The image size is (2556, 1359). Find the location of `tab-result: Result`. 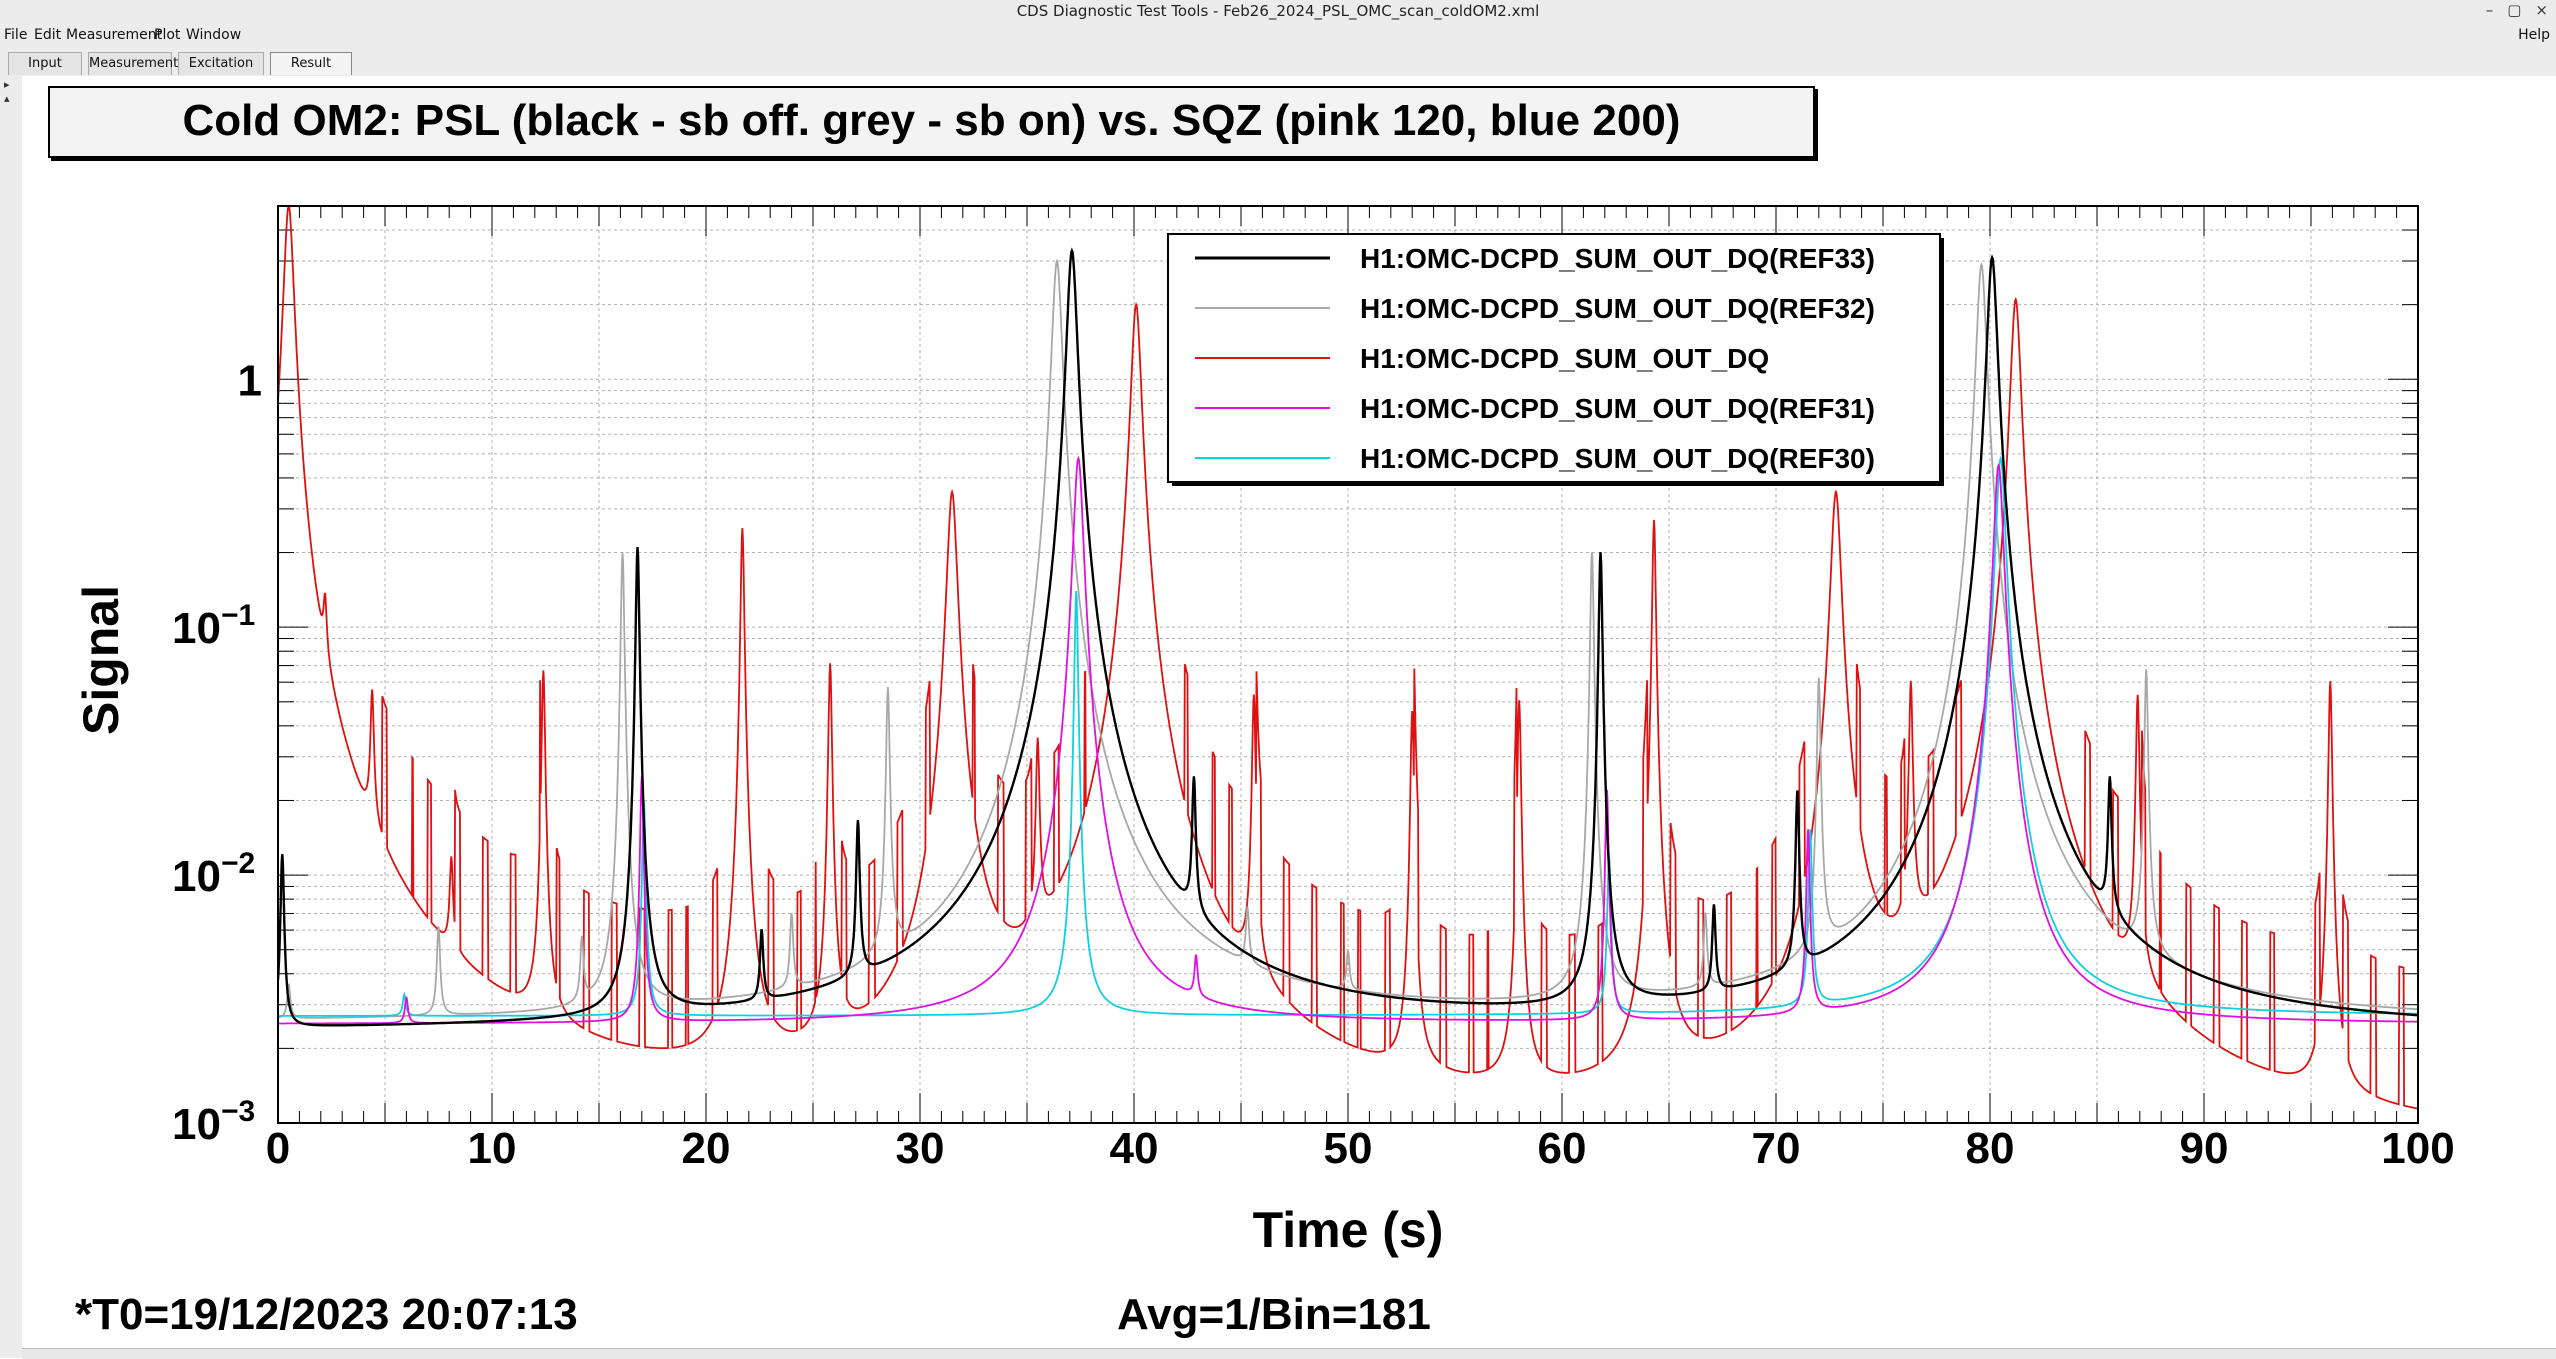

tab-result: Result is located at coordinates (311, 63).